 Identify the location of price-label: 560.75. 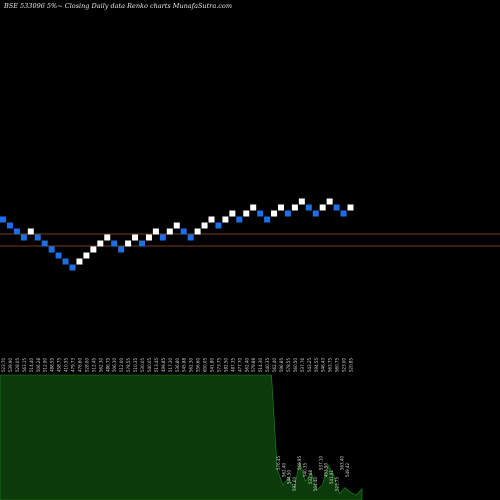
(337, 365).